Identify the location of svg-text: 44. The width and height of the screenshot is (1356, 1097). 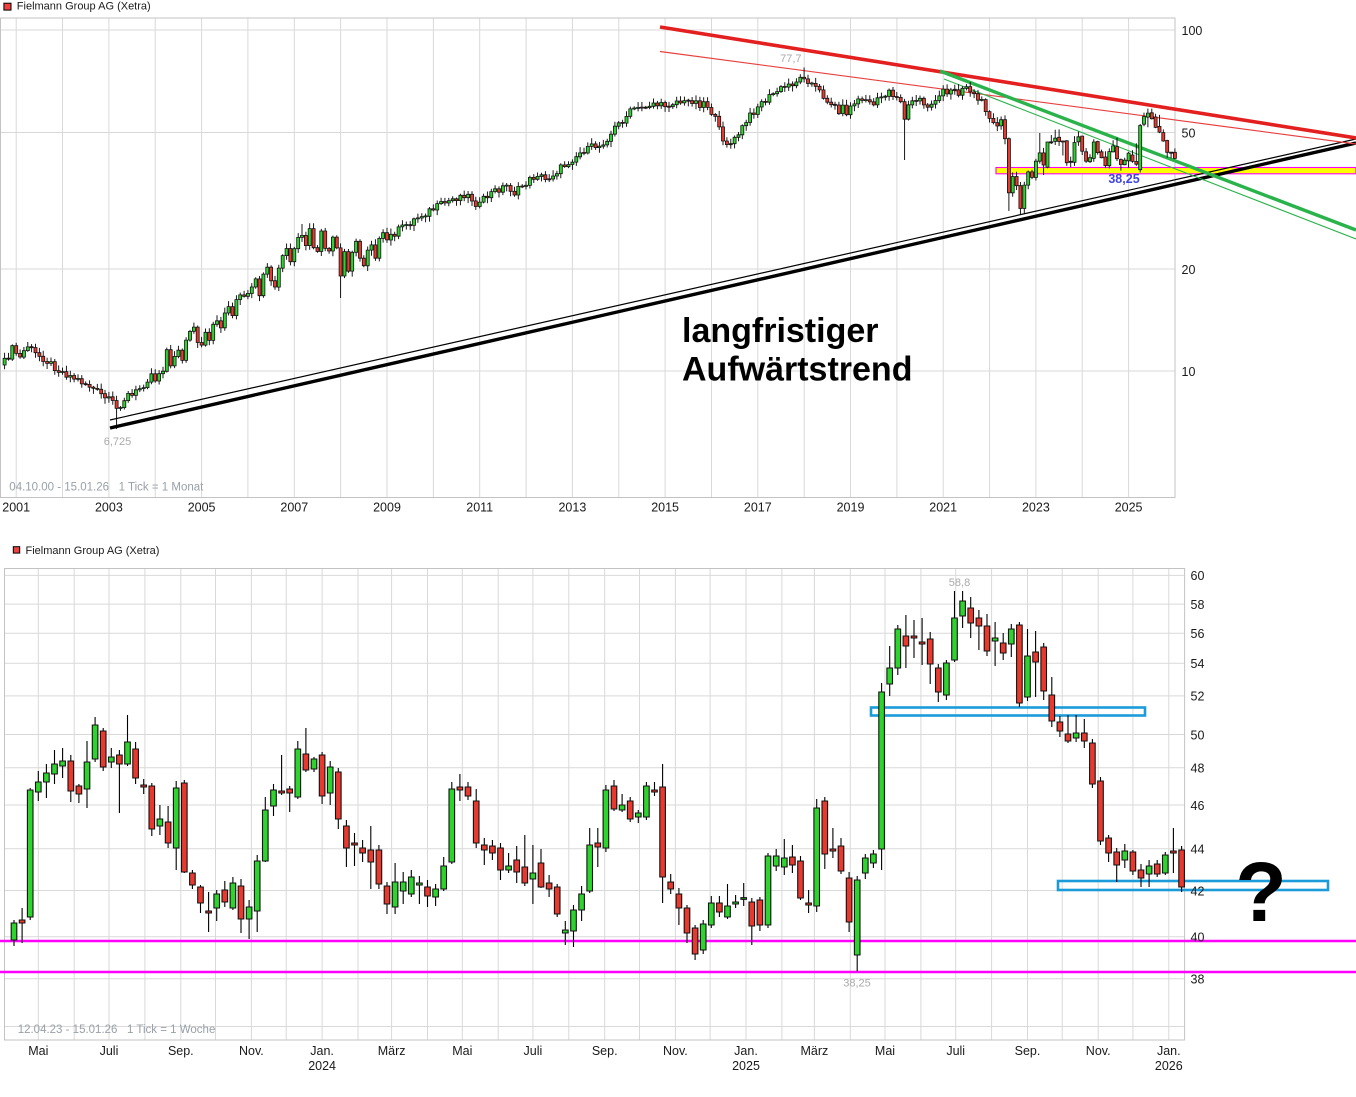
(1198, 850).